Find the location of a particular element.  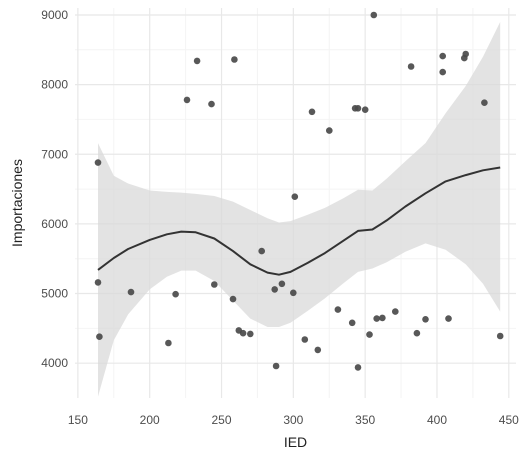

x-tick-label: 300 is located at coordinates (293, 420).